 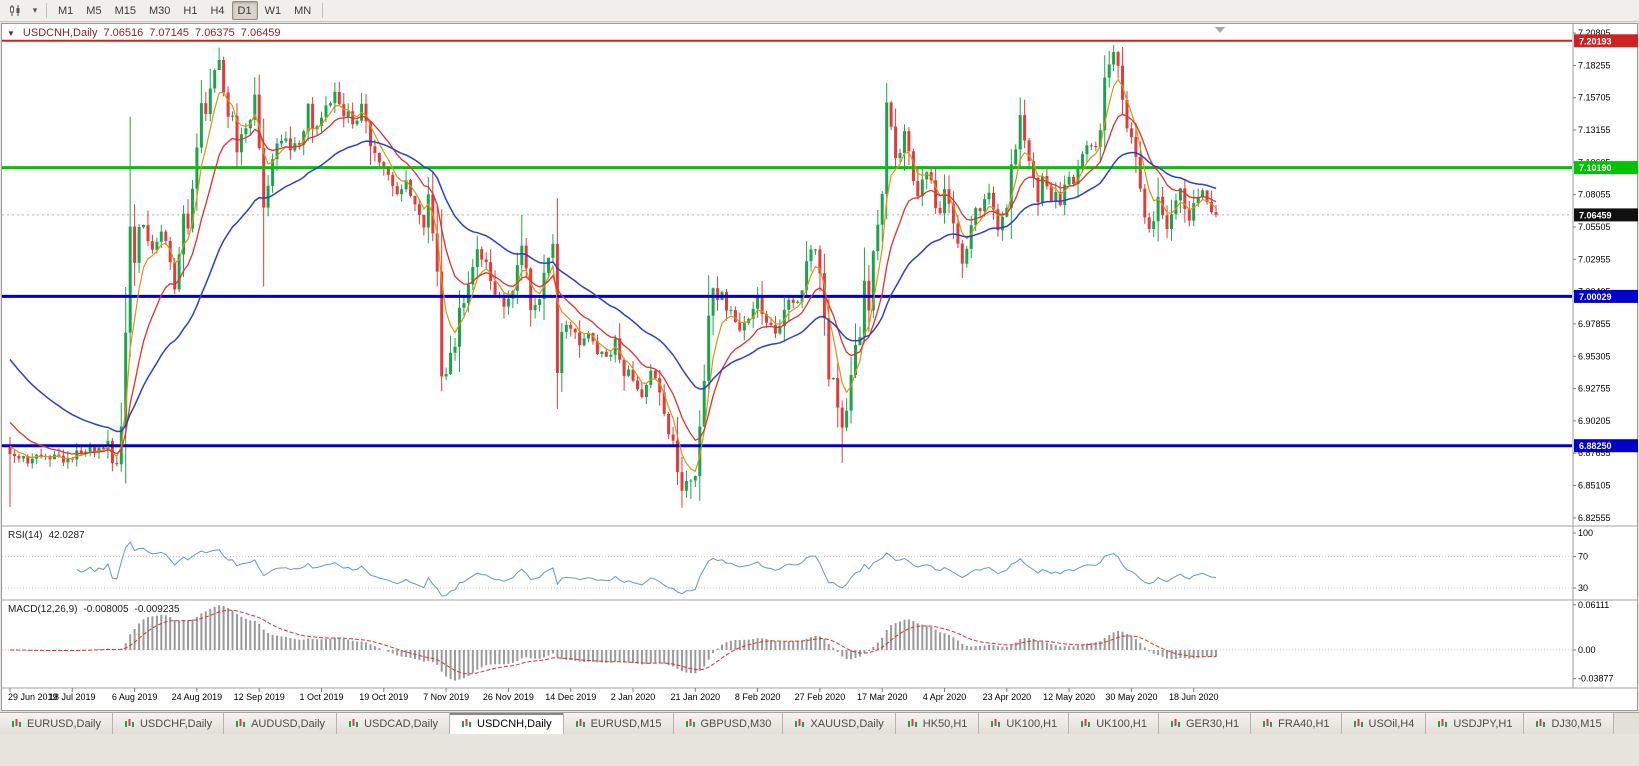 I want to click on macd-signal-value: -0.009235, so click(x=157, y=609).